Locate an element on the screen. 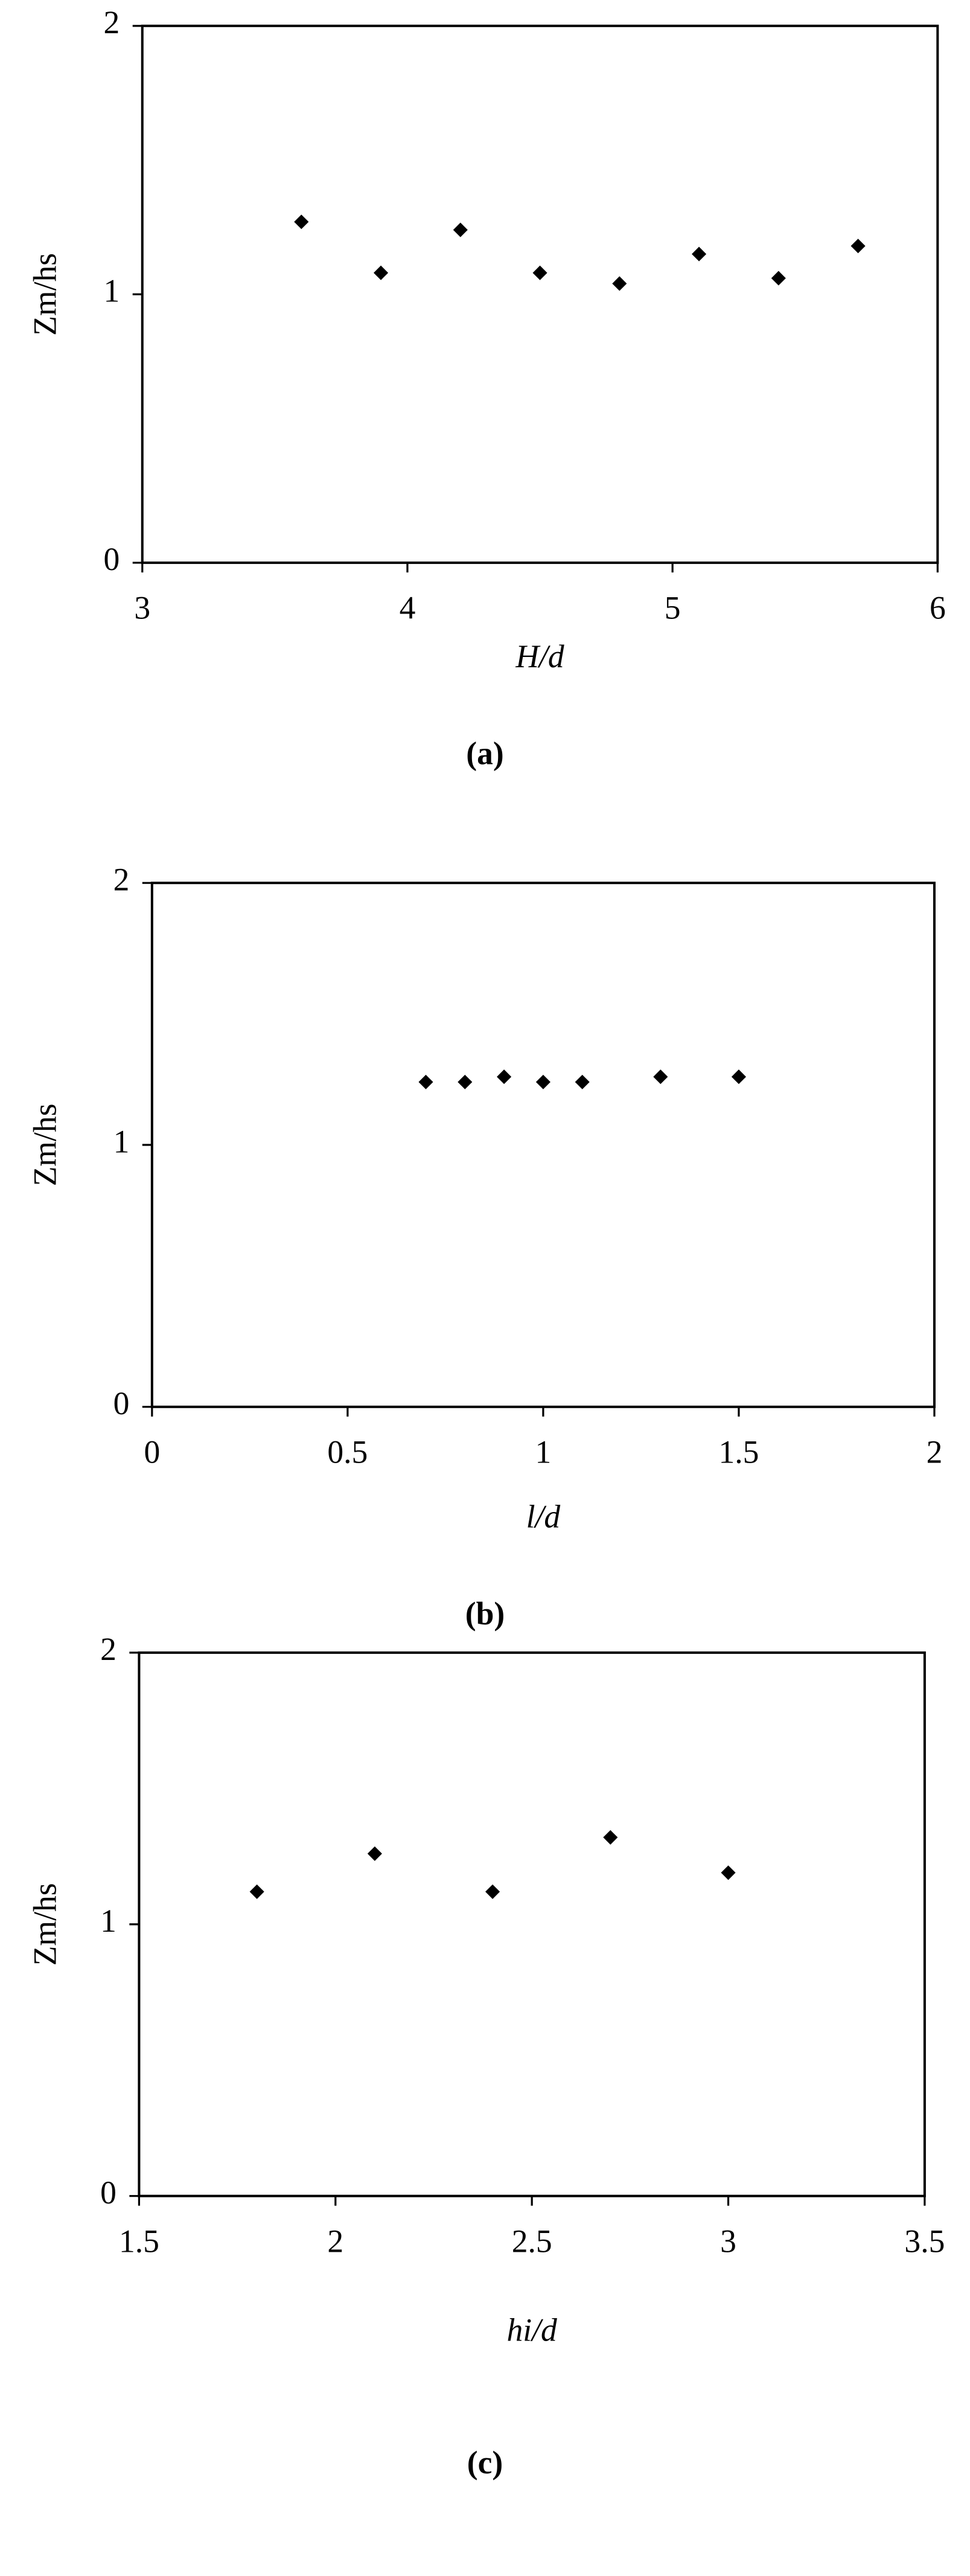  x-axis-label: l/d is located at coordinates (543, 1517).